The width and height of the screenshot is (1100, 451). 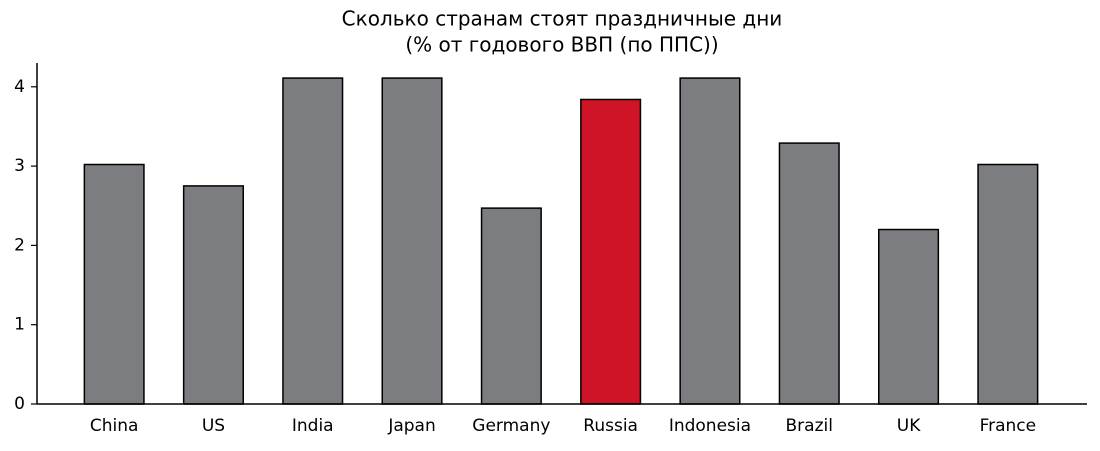 I want to click on x-tick-label: Indonesia, so click(x=710, y=426).